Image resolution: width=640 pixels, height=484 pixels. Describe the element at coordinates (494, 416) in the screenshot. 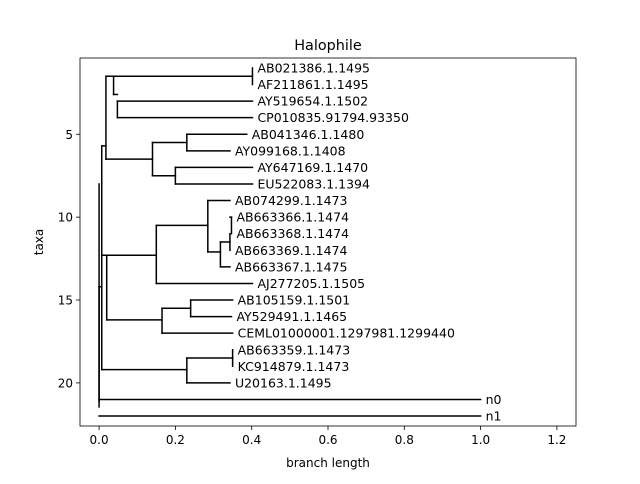

I see `leaf-label: n1` at that location.